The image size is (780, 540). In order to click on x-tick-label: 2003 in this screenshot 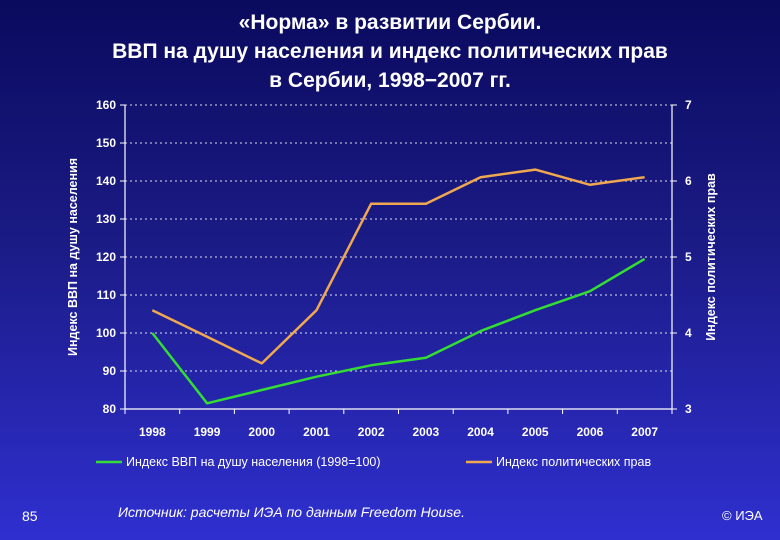, I will do `click(425, 432)`.